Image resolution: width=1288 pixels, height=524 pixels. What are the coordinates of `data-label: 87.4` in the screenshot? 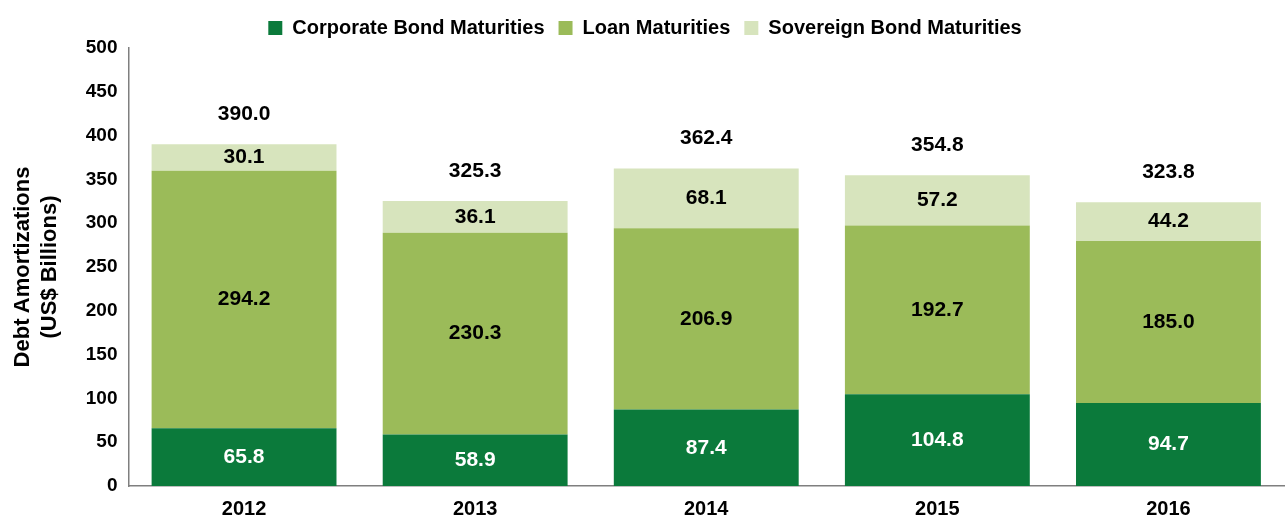 It's located at (706, 446).